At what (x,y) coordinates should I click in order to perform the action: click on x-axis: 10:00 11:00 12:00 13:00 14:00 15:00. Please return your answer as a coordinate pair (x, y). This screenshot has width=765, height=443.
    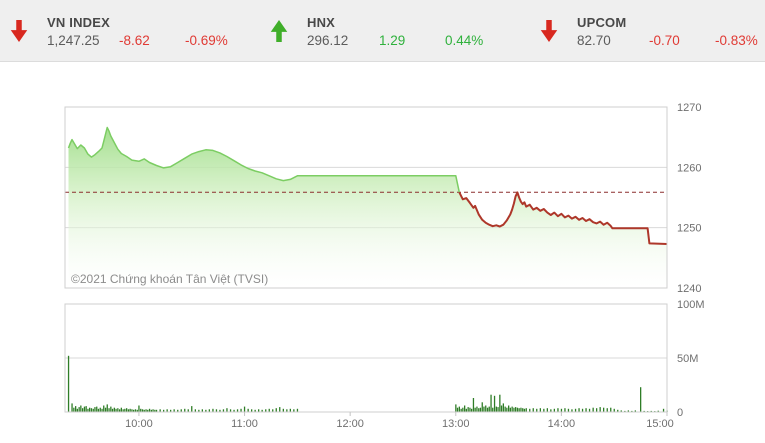
    Looking at the image, I should click on (399, 421).